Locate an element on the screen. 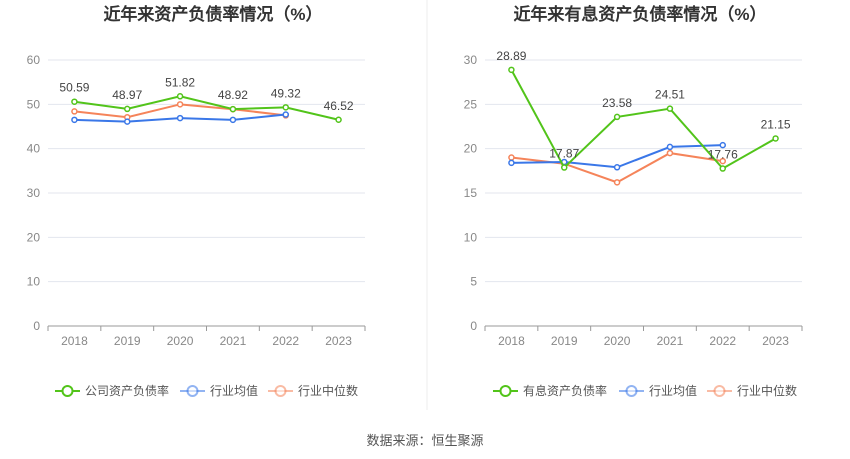 This screenshot has width=850, height=459. data-label: 21.15 is located at coordinates (776, 124).